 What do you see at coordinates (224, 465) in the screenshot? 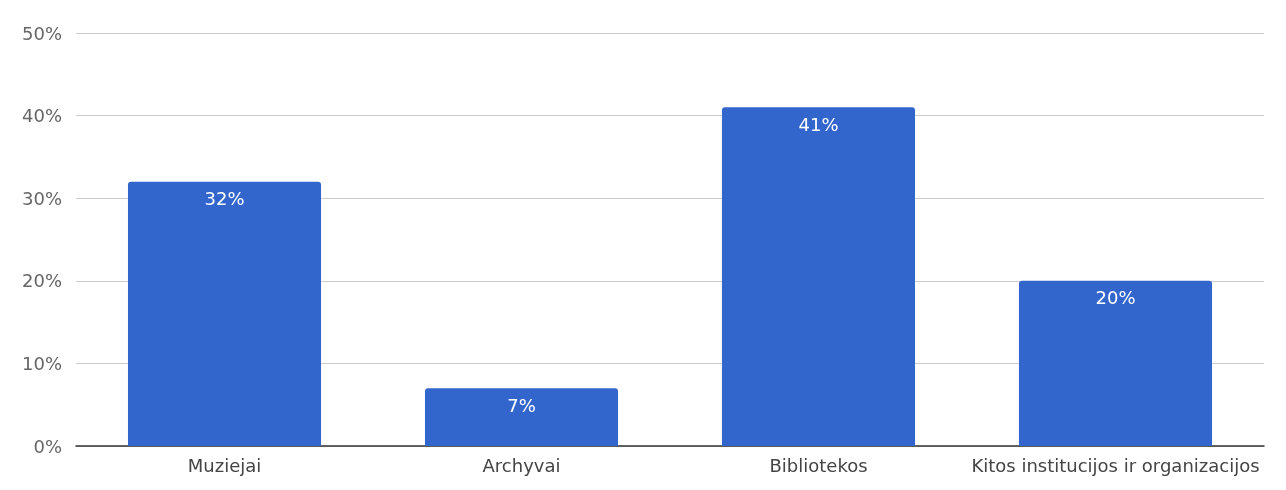
I see `x-tick-label: Muziejai` at bounding box center [224, 465].